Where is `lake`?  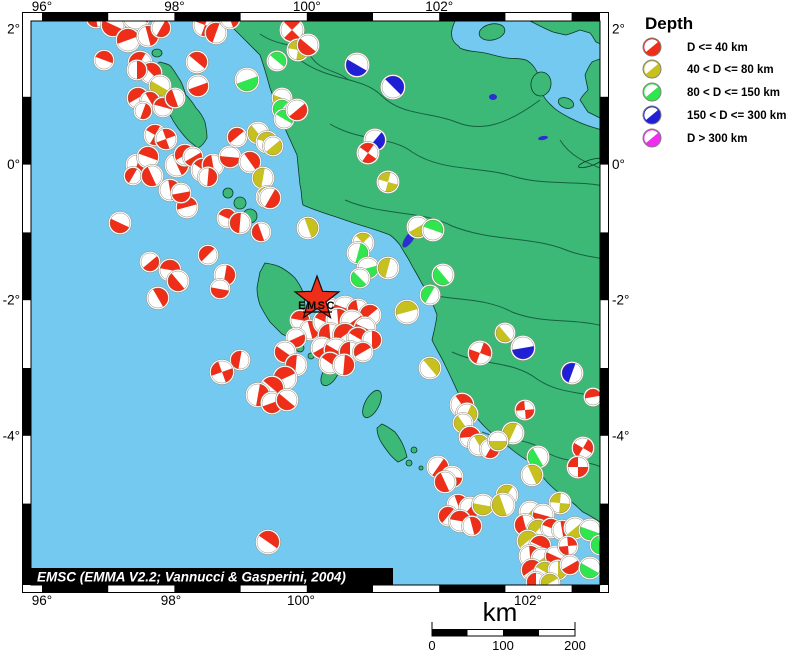
lake is located at coordinates (543, 138).